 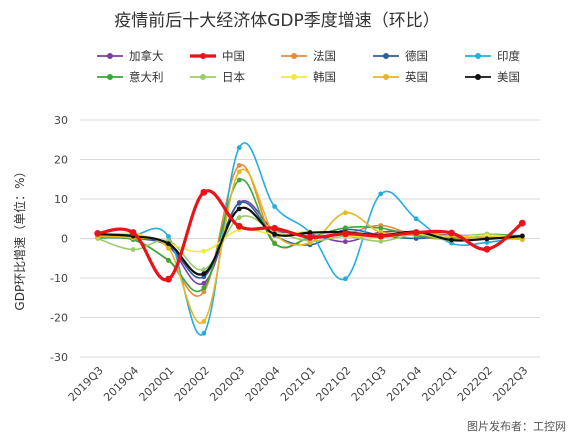 What do you see at coordinates (233, 77) in the screenshot?
I see `legend-label: 日本` at bounding box center [233, 77].